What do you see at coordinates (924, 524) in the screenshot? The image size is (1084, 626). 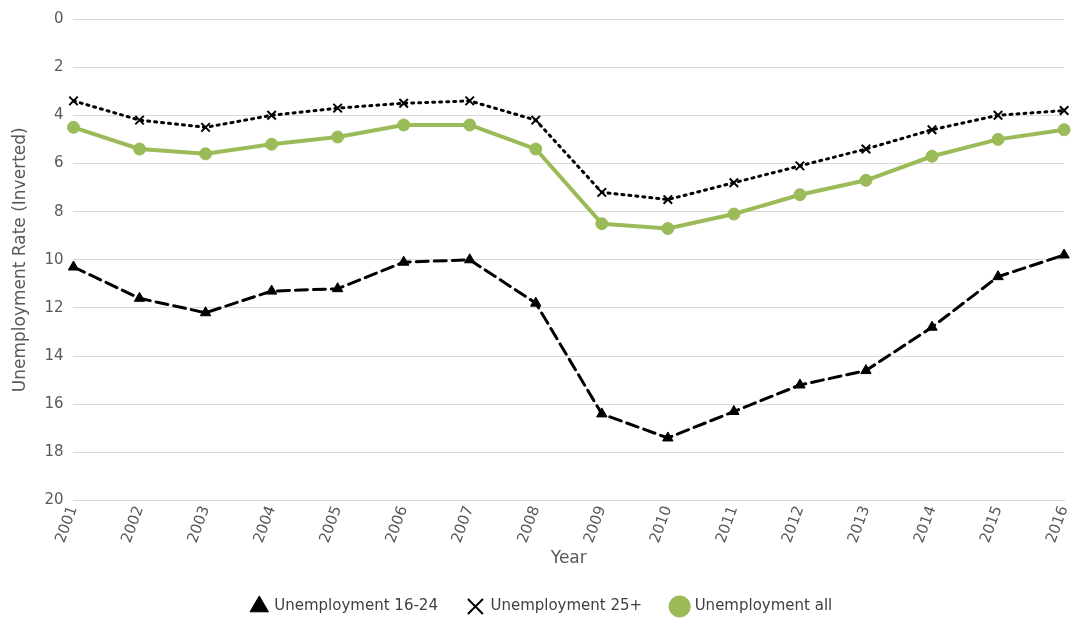 I see `x-tick-label: 2014` at bounding box center [924, 524].